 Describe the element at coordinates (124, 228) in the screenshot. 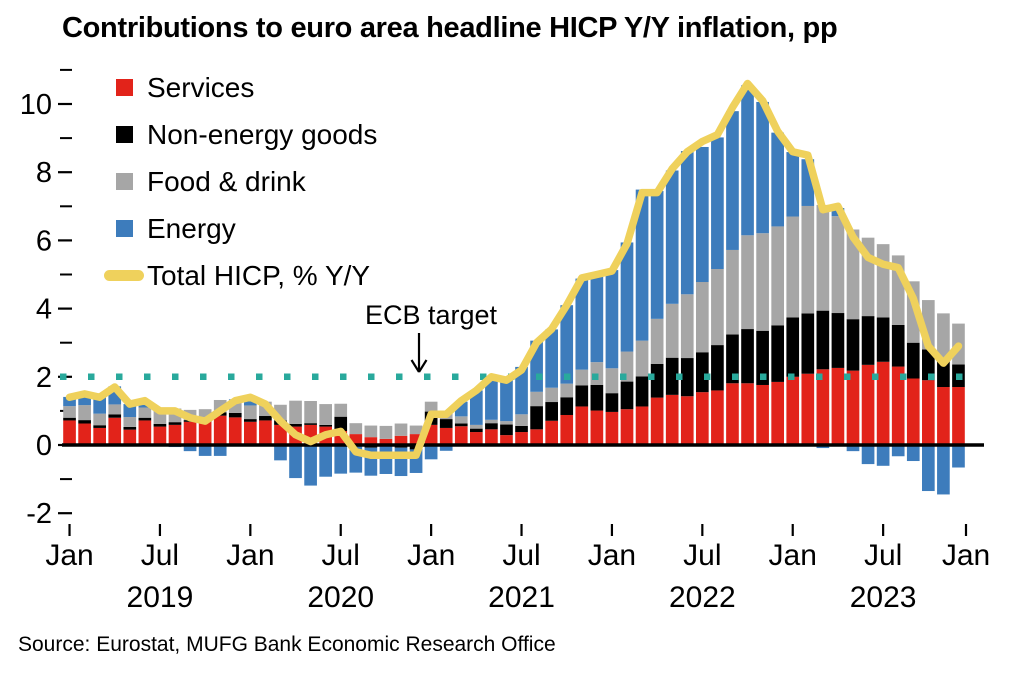

I see `energy-swatch` at that location.